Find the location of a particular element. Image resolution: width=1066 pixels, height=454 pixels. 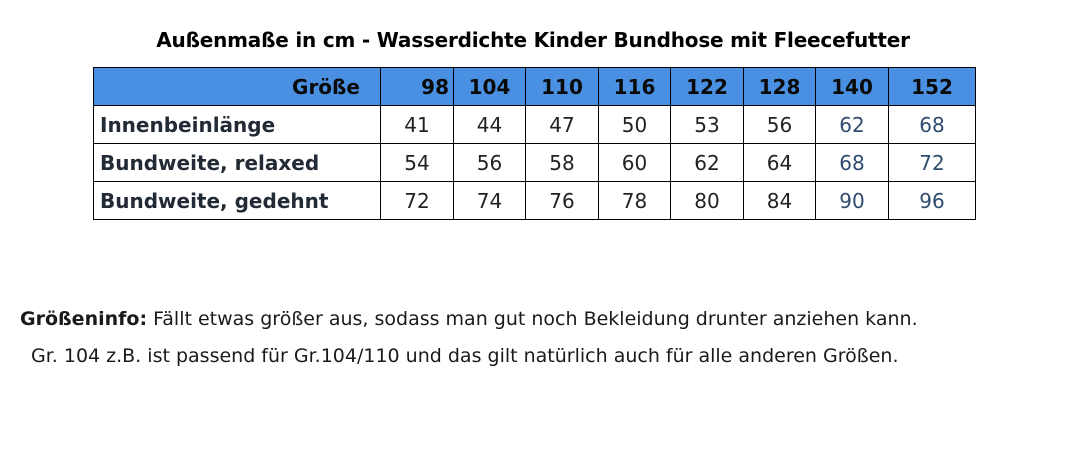

table-cell: 54 is located at coordinates (417, 162).